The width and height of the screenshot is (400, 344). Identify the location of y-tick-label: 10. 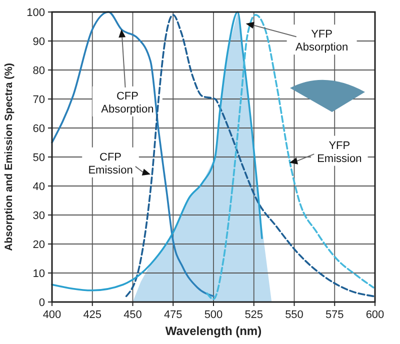
(38, 274).